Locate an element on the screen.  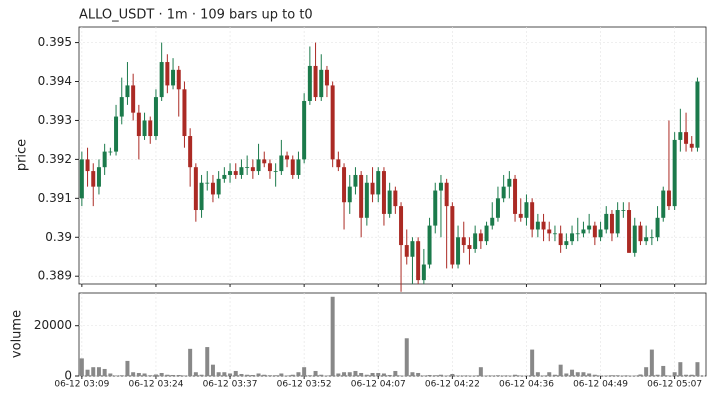
x-tick-label: 06-12 04:22 is located at coordinates (452, 385).